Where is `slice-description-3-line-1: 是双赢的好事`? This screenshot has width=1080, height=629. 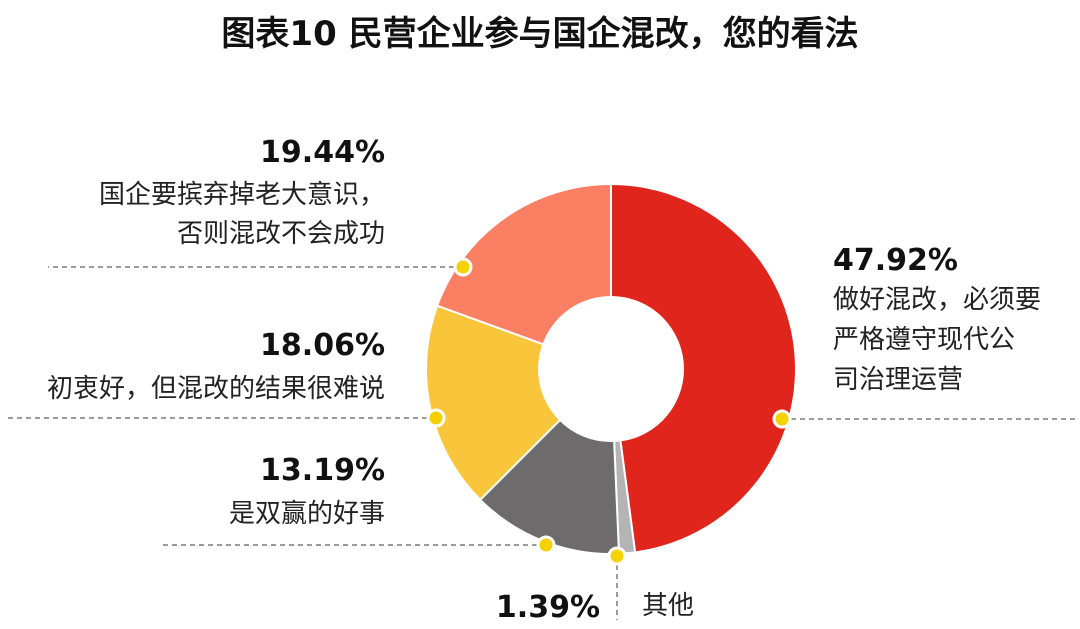 slice-description-3-line-1: 是双赢的好事 is located at coordinates (307, 514).